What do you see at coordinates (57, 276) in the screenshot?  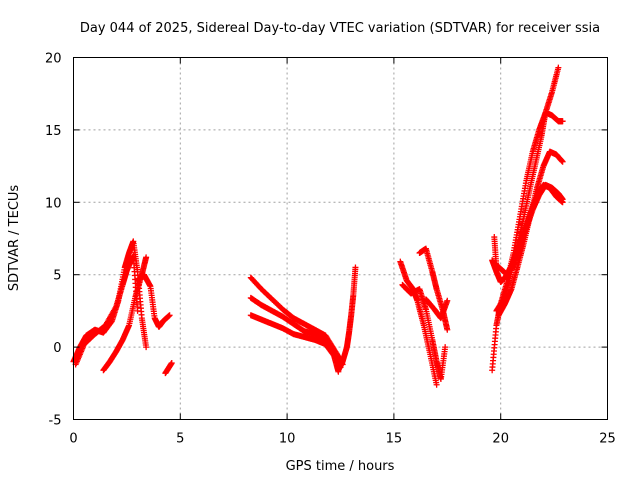 I see `y-tick-label: 5` at bounding box center [57, 276].